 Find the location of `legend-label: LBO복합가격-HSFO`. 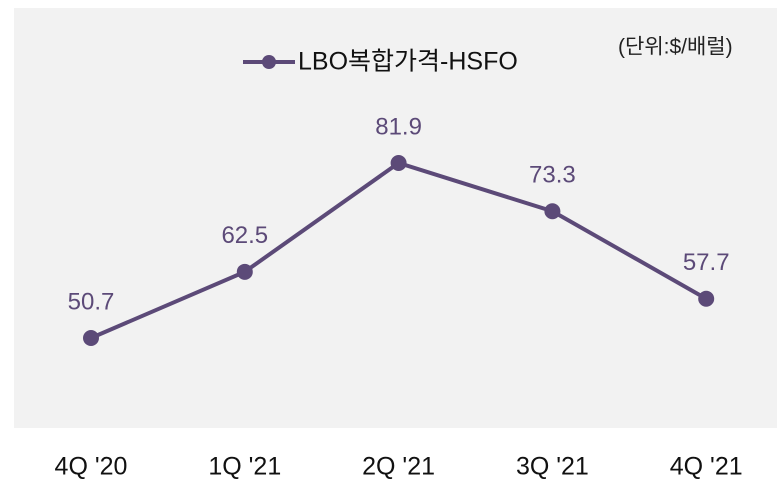

legend-label: LBO복합가격-HSFO is located at coordinates (408, 62).